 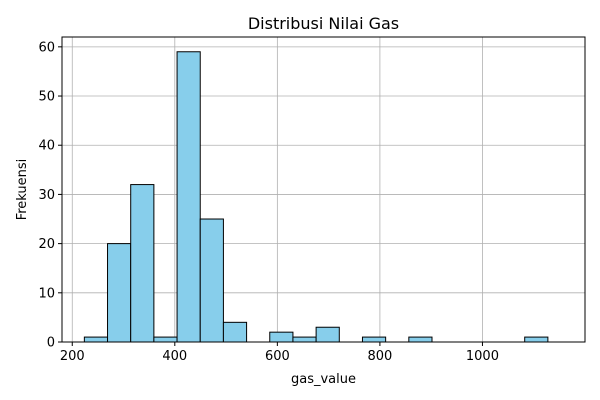 What do you see at coordinates (51, 343) in the screenshot?
I see `y-tick-label: 0` at bounding box center [51, 343].